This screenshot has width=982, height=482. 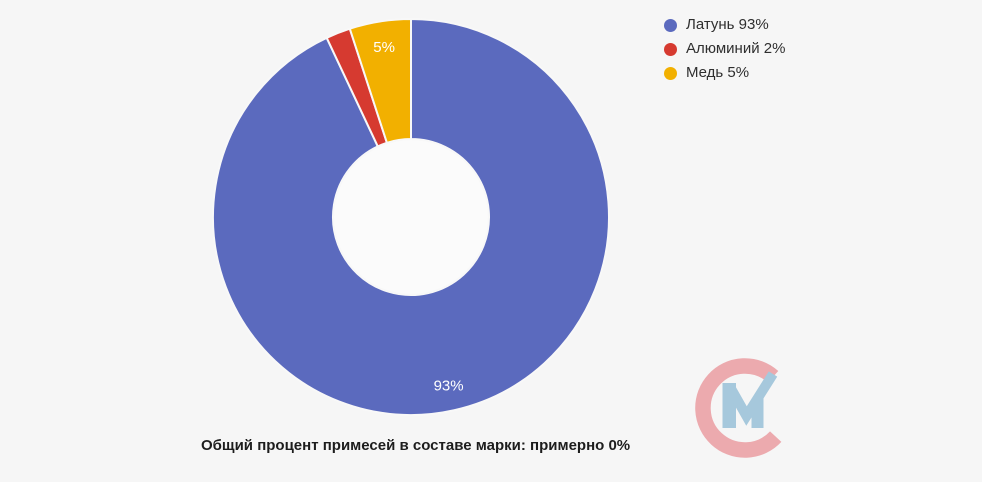 I want to click on donut-hole, so click(x=411, y=217).